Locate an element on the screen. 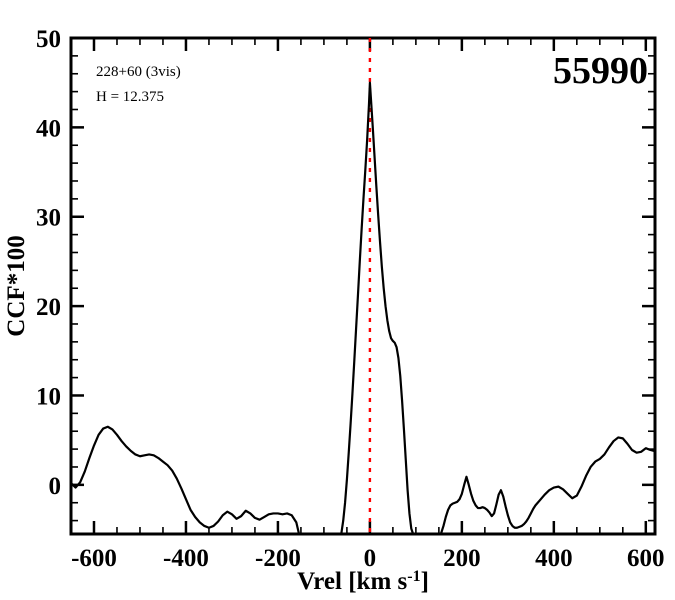 This screenshot has width=675, height=600. target-id: 228+60 (3vis) is located at coordinates (138, 72).